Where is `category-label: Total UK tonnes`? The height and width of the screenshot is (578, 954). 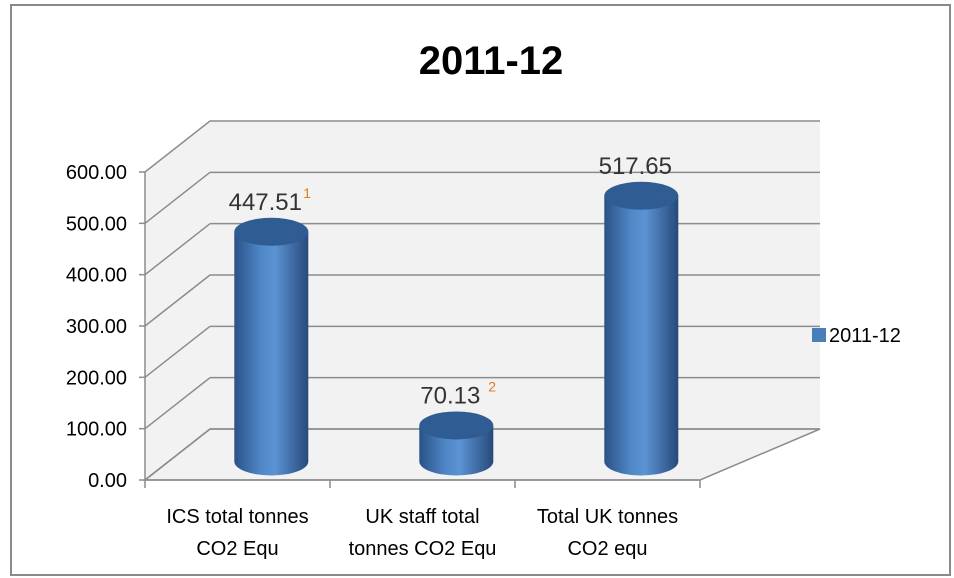
category-label: Total UK tonnes is located at coordinates (607, 517).